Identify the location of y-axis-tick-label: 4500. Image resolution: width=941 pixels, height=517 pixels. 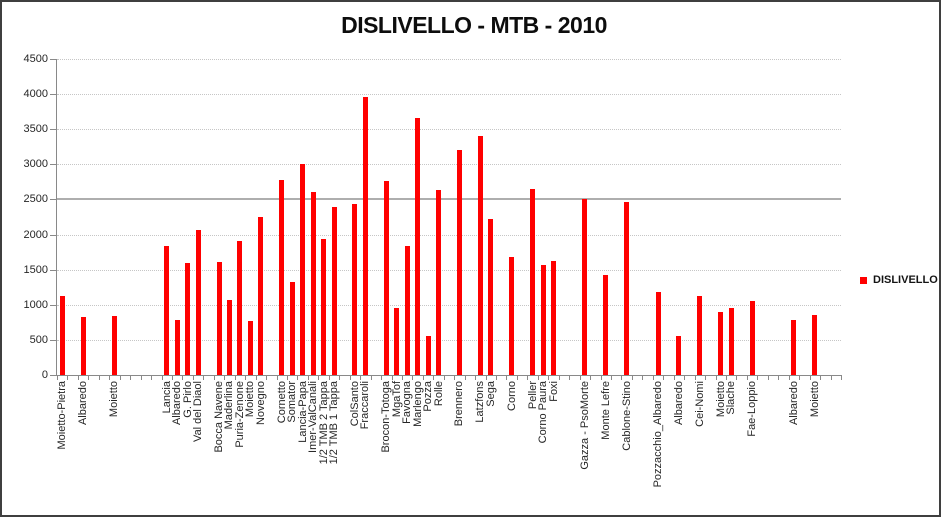
(35, 59).